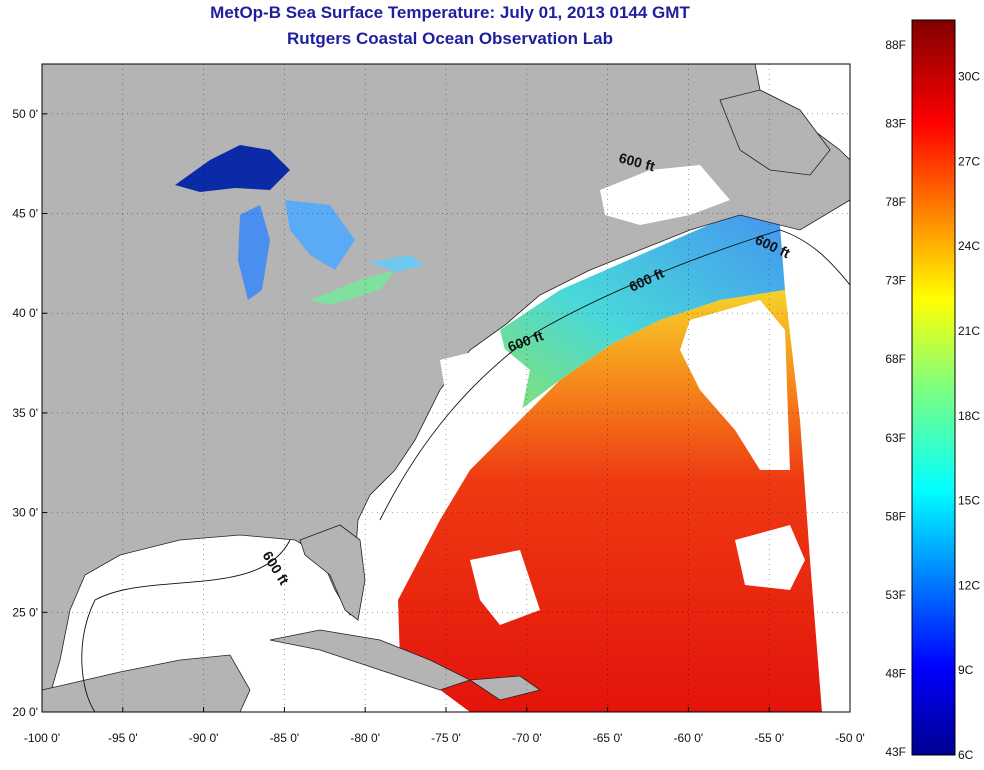 The height and width of the screenshot is (770, 984). Describe the element at coordinates (25, 712) in the screenshot. I see `lat-tick-label: 20 0'` at that location.